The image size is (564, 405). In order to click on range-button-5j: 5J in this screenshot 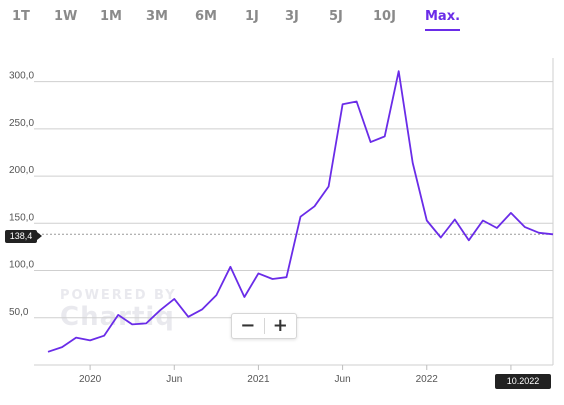, I will do `click(336, 17)`.